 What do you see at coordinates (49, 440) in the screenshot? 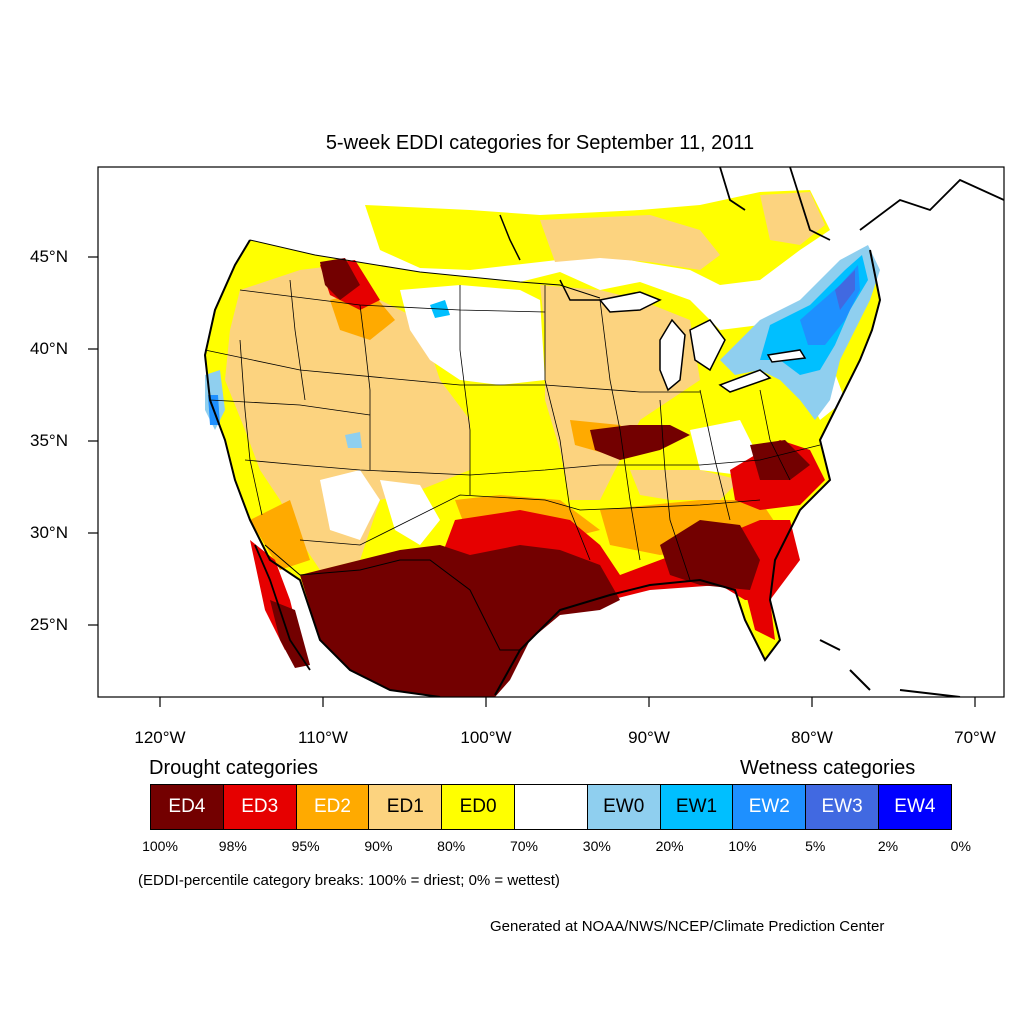
I see `lat-label: 35°N` at bounding box center [49, 440].